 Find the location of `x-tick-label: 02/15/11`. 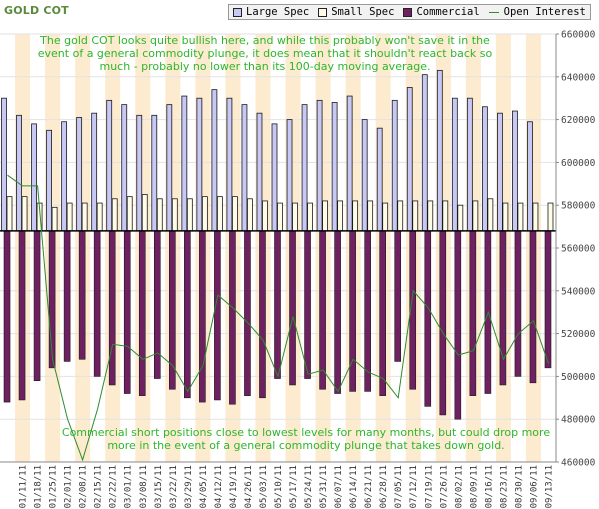

x-tick-label: 02/15/11 is located at coordinates (99, 486).